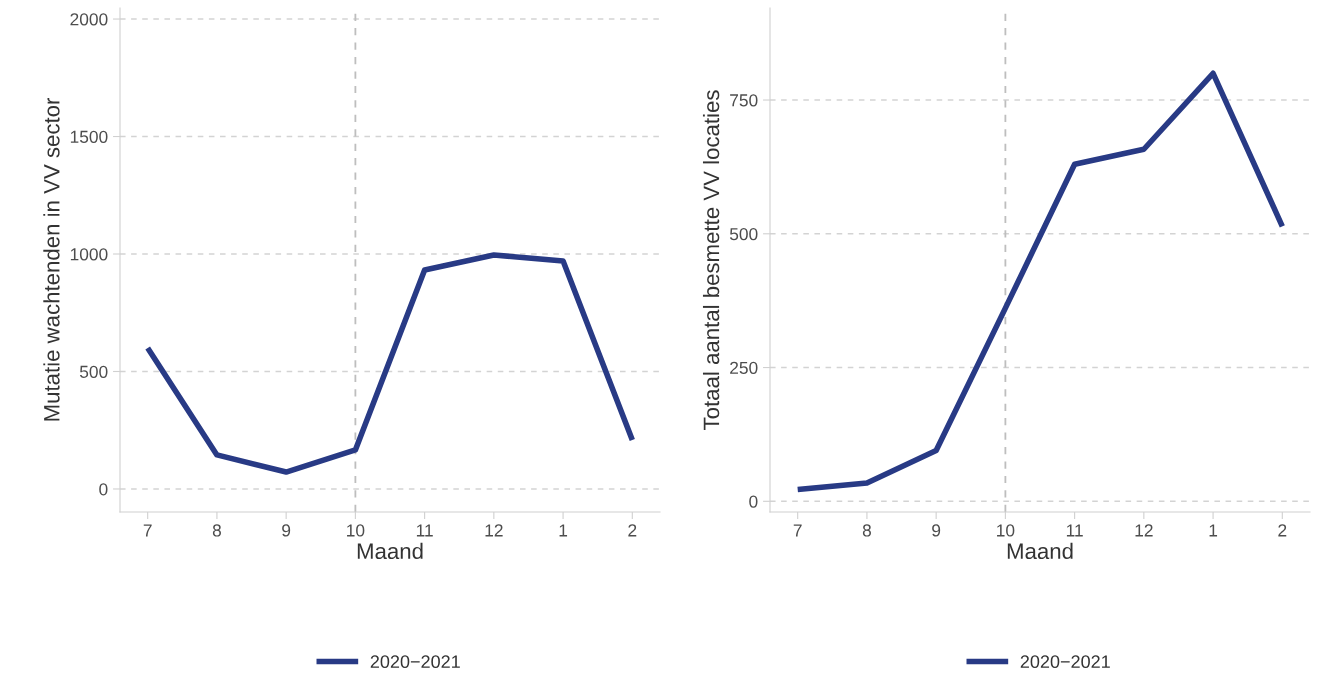  Describe the element at coordinates (51, 259) in the screenshot. I see `y-axis-title: Mutatie wachtenden in VV sector` at that location.